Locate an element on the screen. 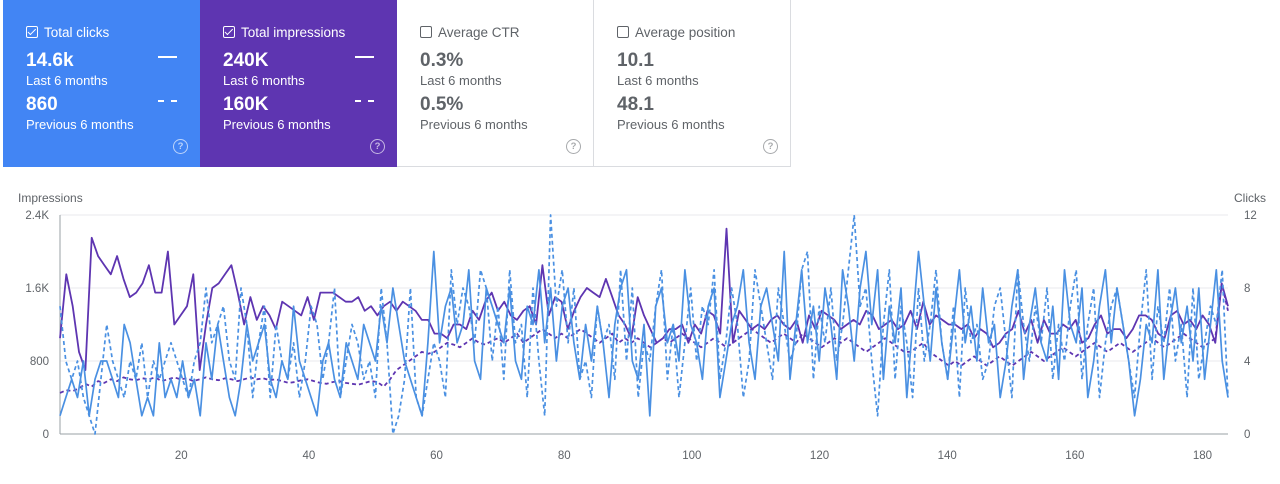 This screenshot has width=1280, height=484. value-current: 10.1 is located at coordinates (635, 60).